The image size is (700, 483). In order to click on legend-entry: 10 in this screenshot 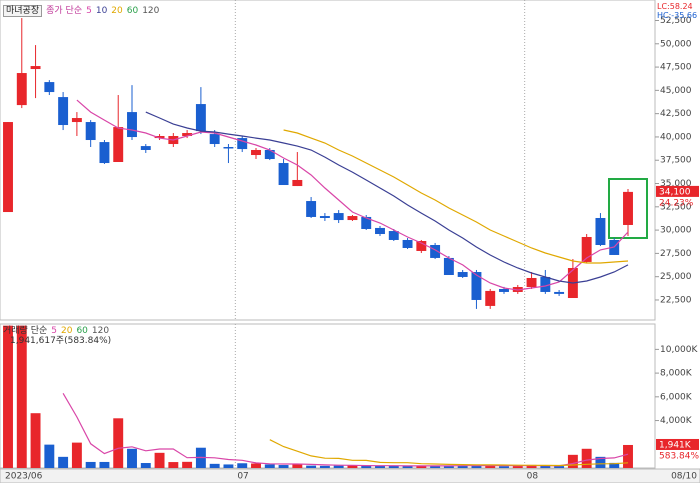, I will do `click(101, 11)`.